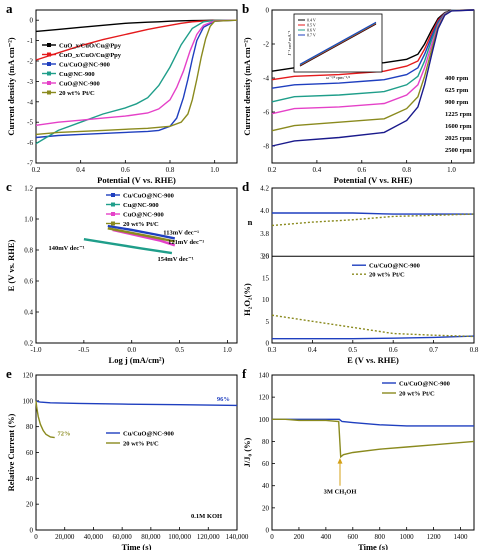 Image resolution: width=487 pixels, height=550 pixels. Describe the element at coordinates (458, 138) in the screenshot. I see `rpm-label: 2025 rpm` at that location.